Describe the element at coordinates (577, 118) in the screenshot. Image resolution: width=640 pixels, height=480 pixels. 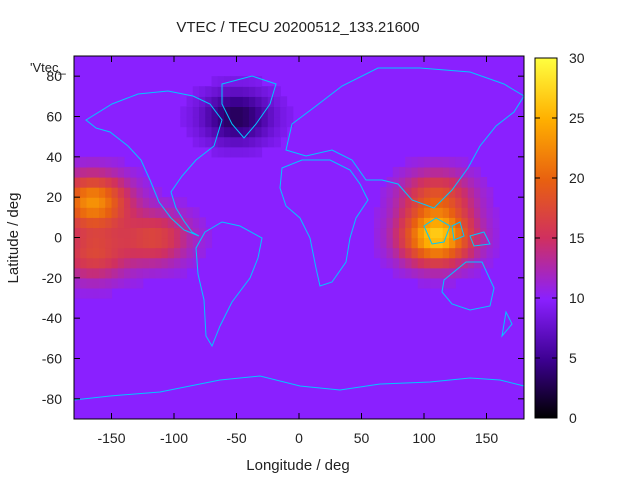
I see `colorbar-tick-label: 25` at that location.